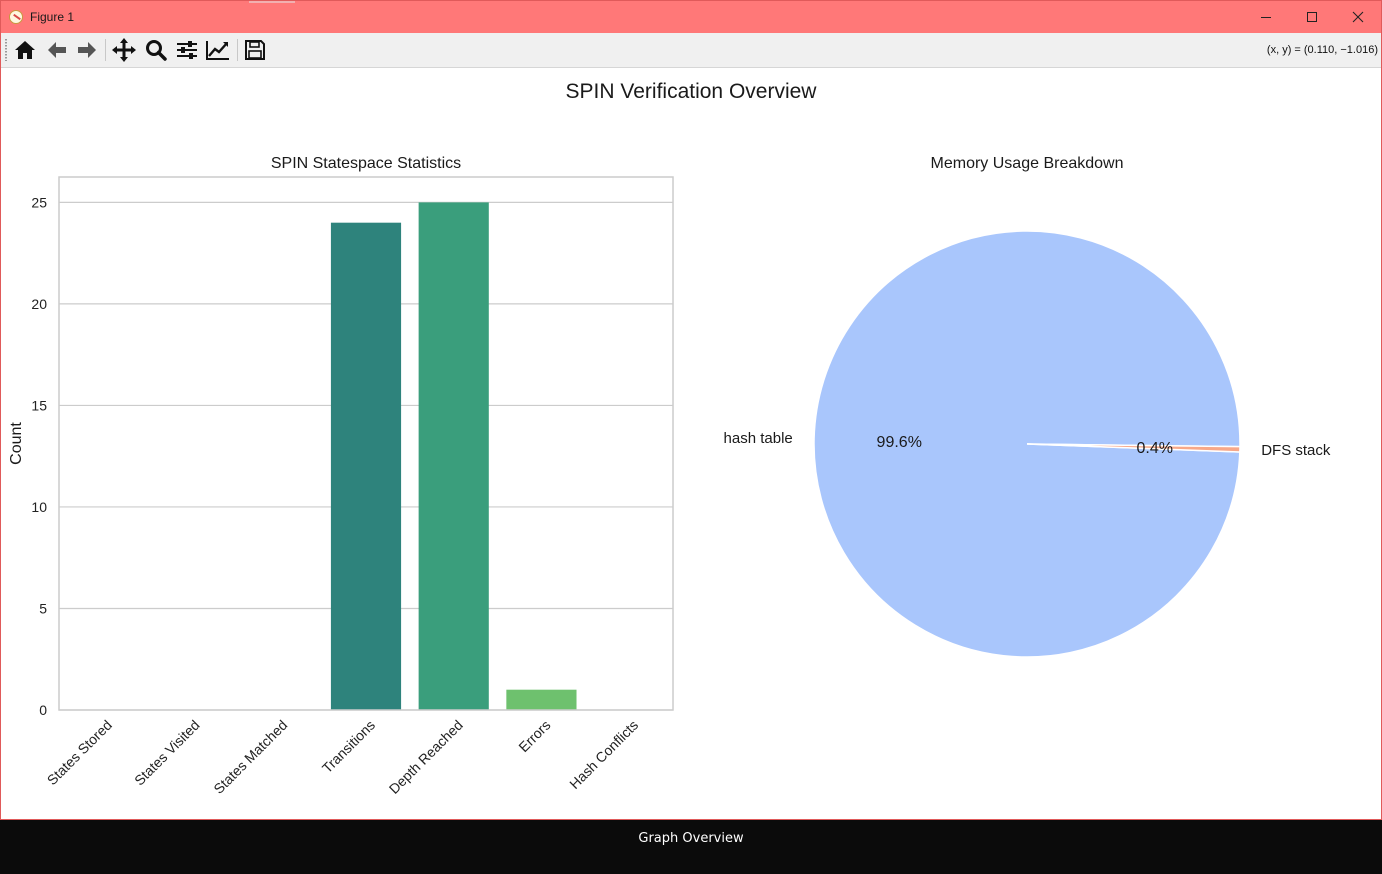 This screenshot has height=874, width=1382. I want to click on x-tick-label: Errors, so click(534, 736).